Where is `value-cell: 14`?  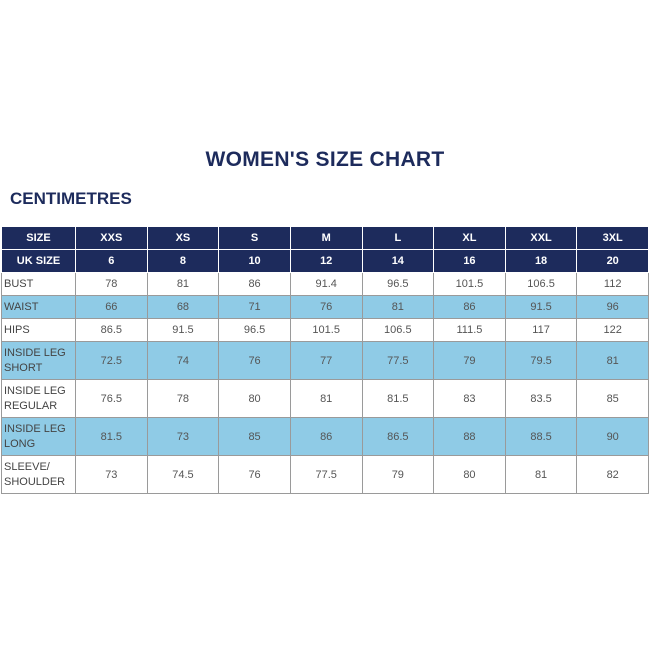 value-cell: 14 is located at coordinates (398, 261).